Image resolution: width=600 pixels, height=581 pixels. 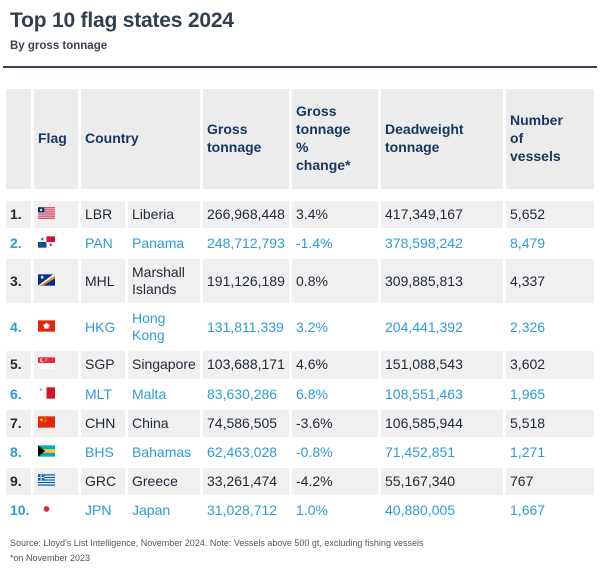 What do you see at coordinates (536, 138) in the screenshot?
I see `header-number-of-vessels-label: Number of vessels` at bounding box center [536, 138].